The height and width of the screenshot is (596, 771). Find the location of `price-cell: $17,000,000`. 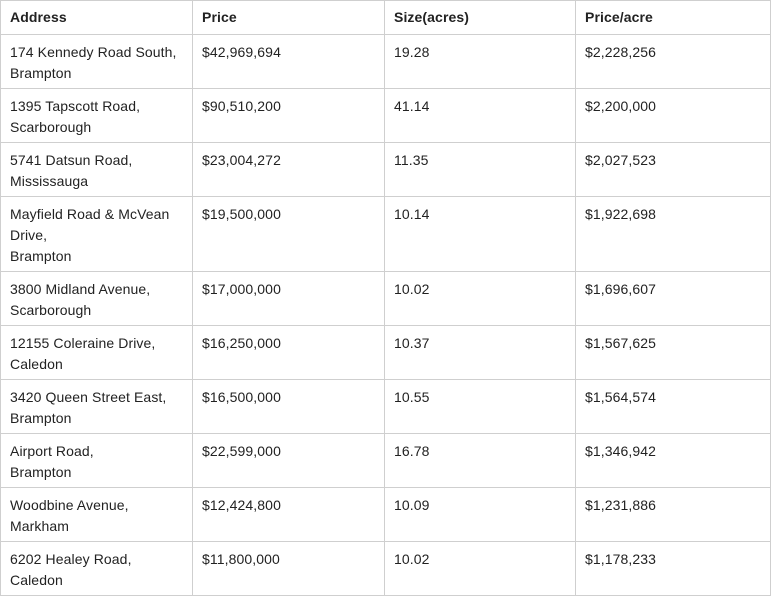

price-cell: $17,000,000 is located at coordinates (288, 298).